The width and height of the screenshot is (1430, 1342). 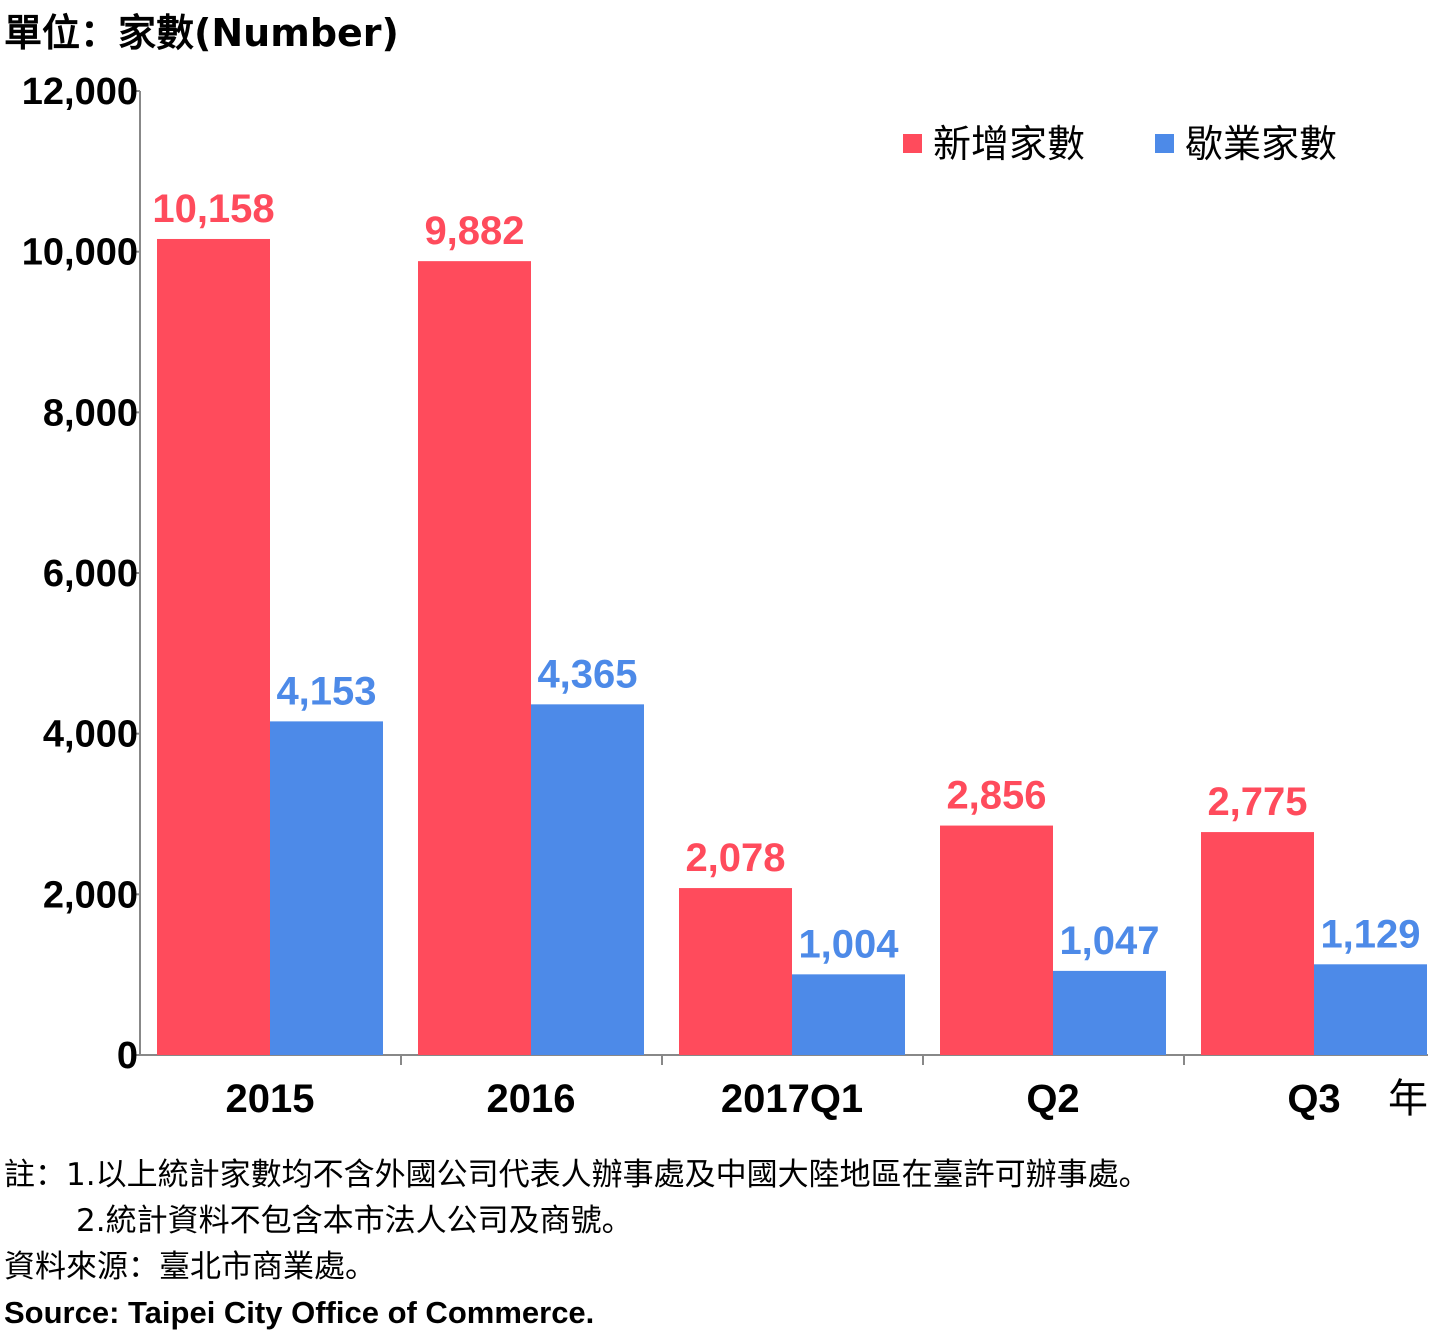 What do you see at coordinates (1313, 1099) in the screenshot?
I see `x-tick-label: Q3` at bounding box center [1313, 1099].